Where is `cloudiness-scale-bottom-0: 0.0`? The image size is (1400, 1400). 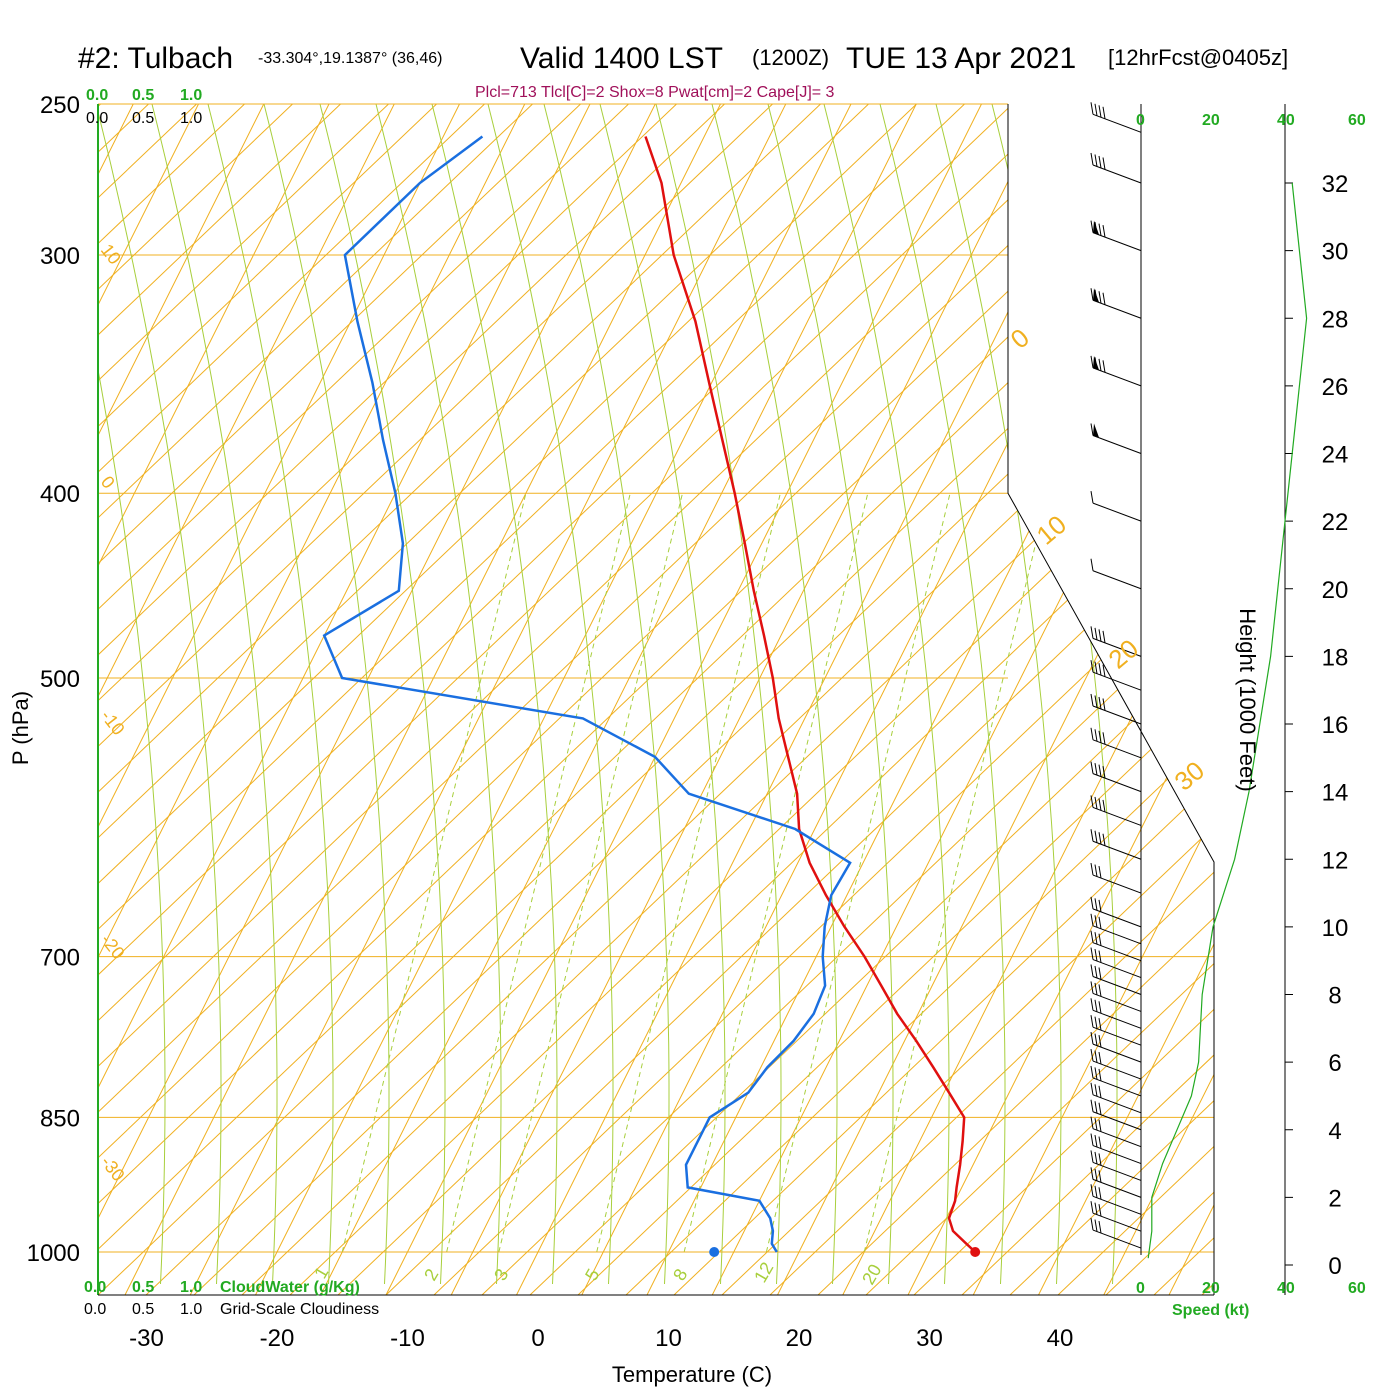
cloudiness-scale-bottom-0: 0.0 is located at coordinates (95, 1309).